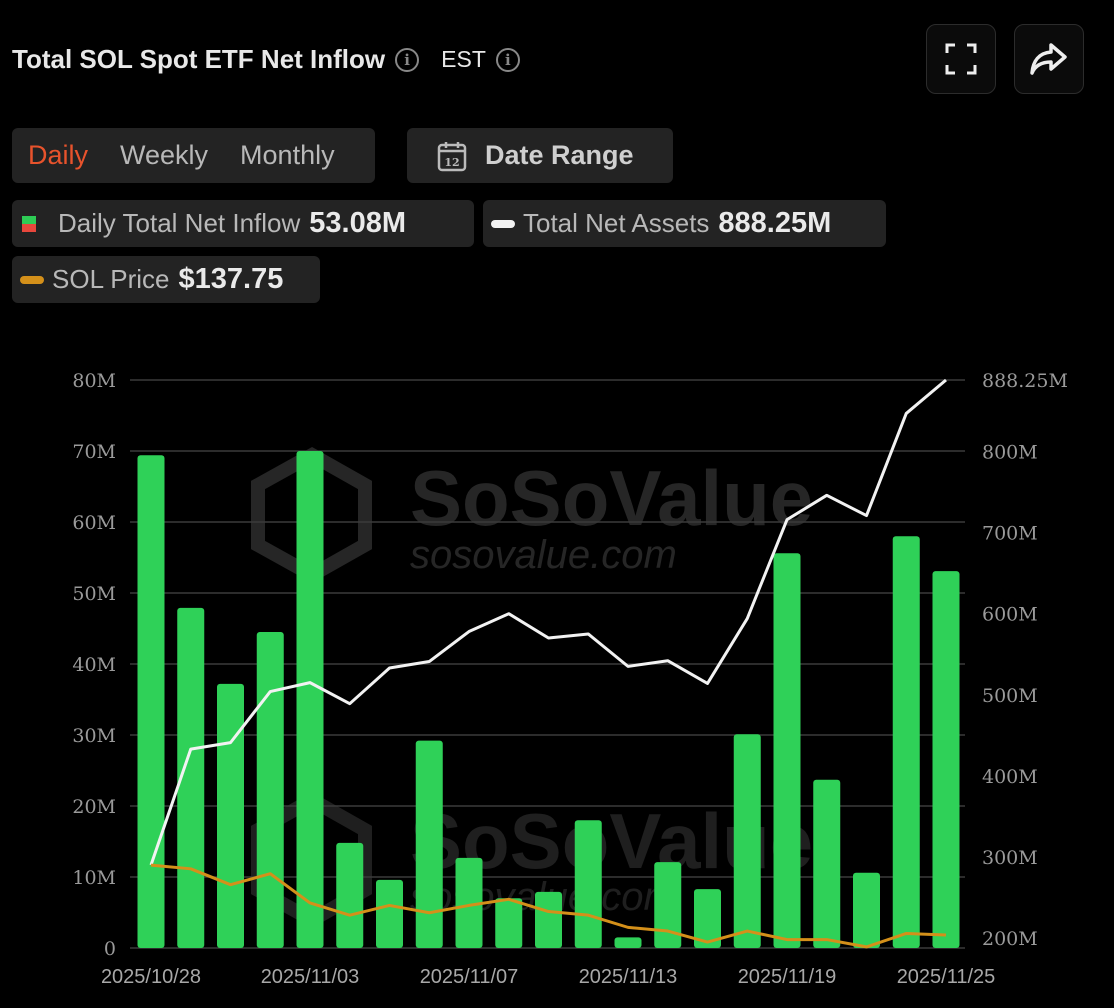  I want to click on share-arrow-icon, so click(1048, 59).